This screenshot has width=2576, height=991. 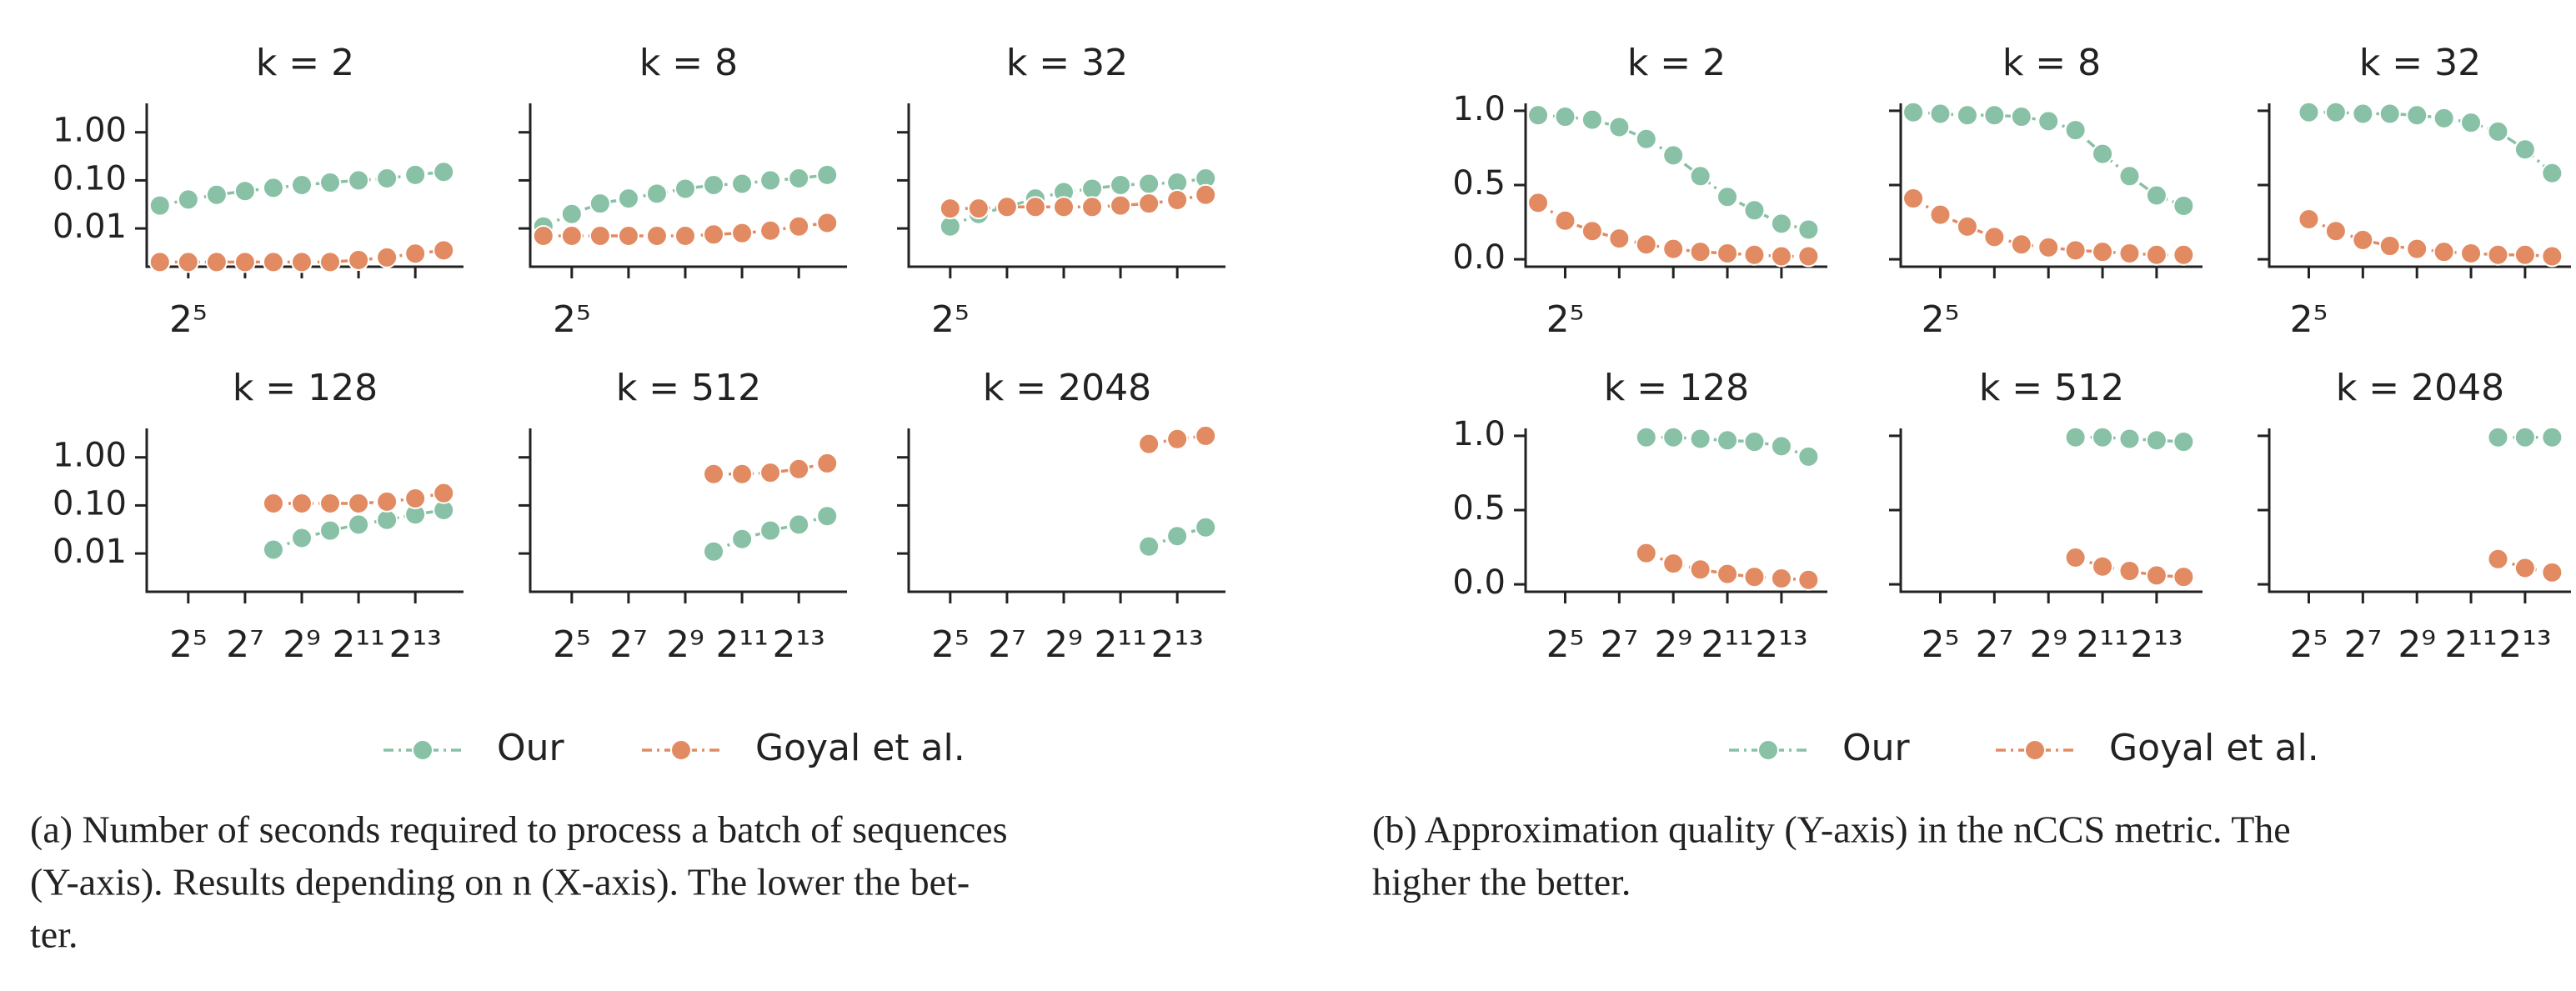 What do you see at coordinates (688, 388) in the screenshot?
I see `panel-title: k = 512` at bounding box center [688, 388].